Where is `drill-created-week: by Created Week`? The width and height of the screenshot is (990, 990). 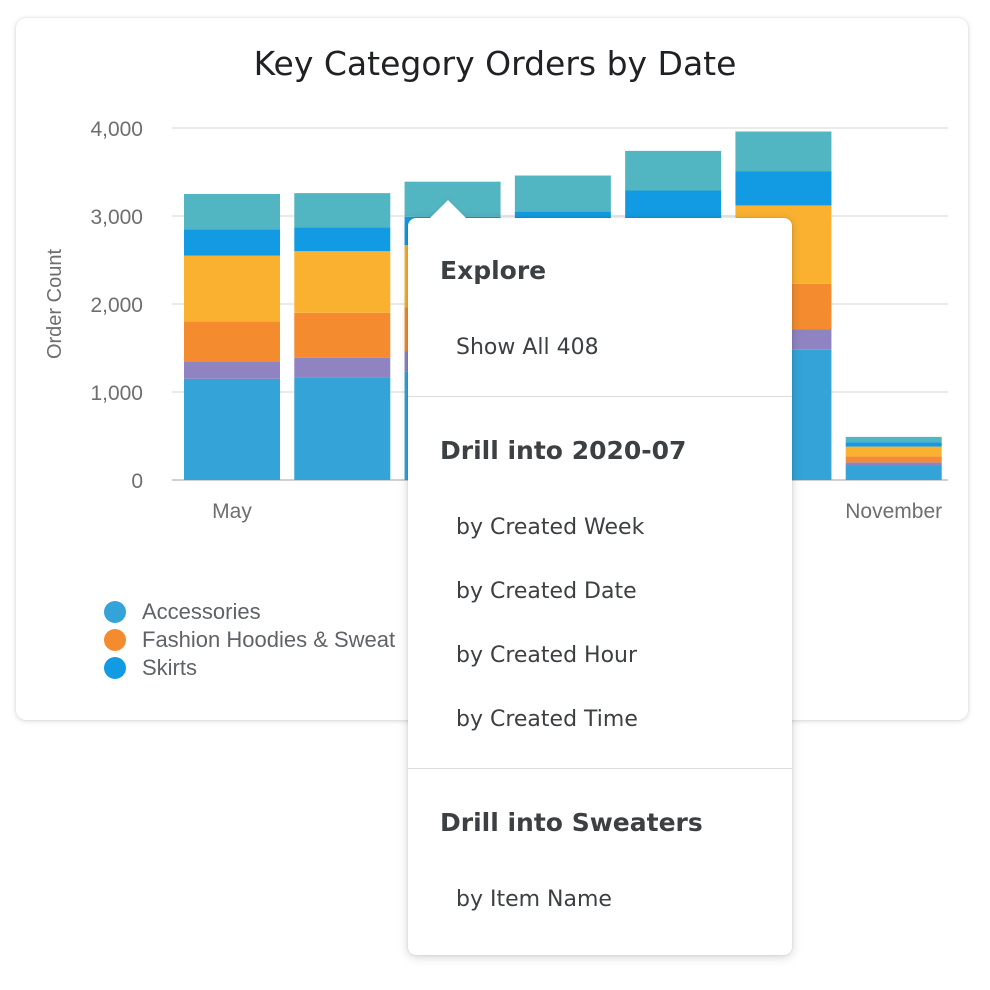
drill-created-week: by Created Week is located at coordinates (550, 527).